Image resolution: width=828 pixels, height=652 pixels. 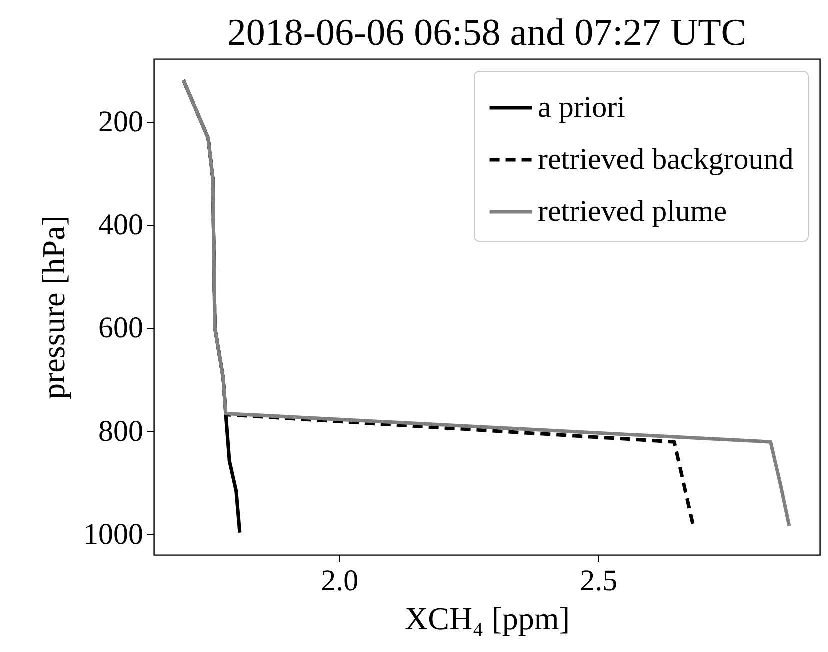 What do you see at coordinates (666, 159) in the screenshot?
I see `legend-label: retrieved background` at bounding box center [666, 159].